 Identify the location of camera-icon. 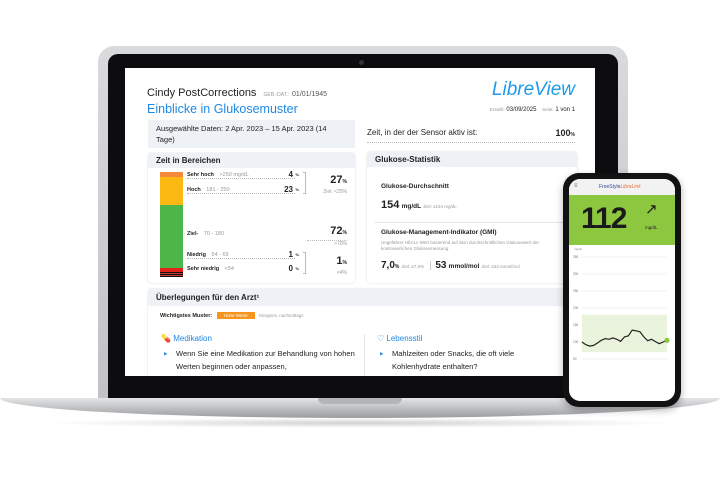
(361, 62).